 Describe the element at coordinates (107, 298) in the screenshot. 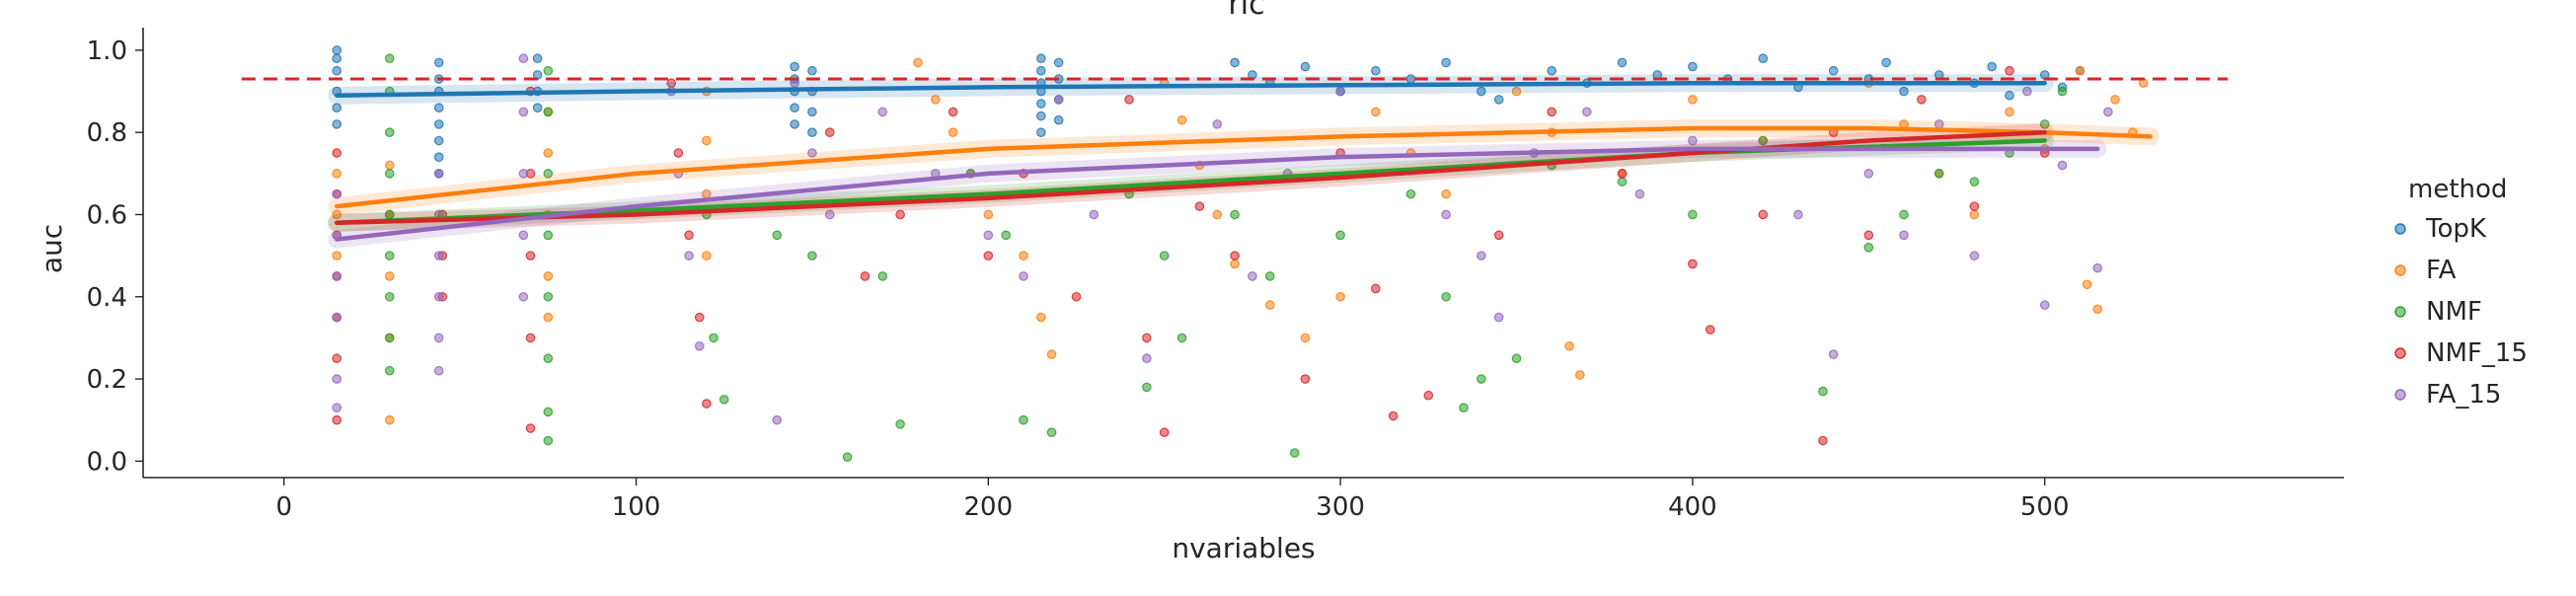

I see `y-tick-label: 0.4` at that location.